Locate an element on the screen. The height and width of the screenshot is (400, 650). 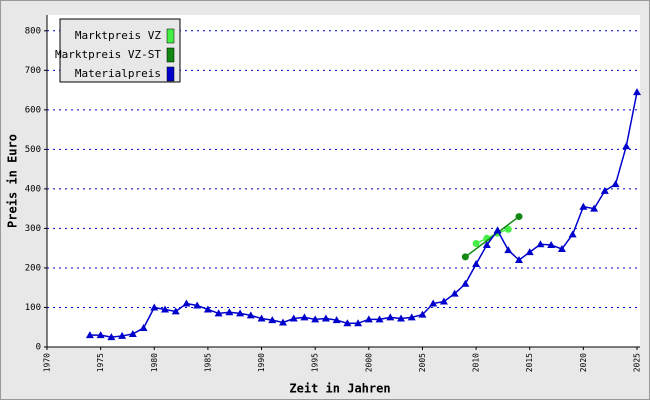
y-tick-label: 600 is located at coordinates (33, 110).